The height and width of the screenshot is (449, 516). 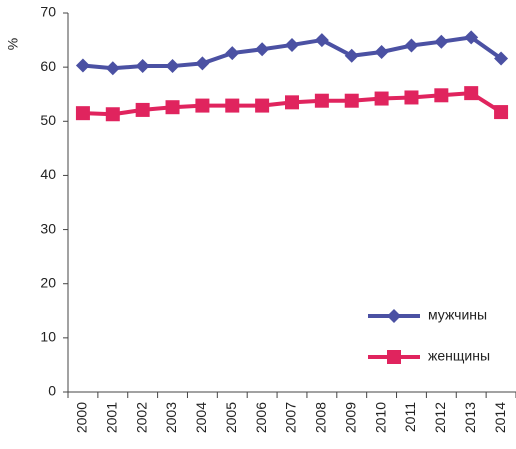 What do you see at coordinates (261, 417) in the screenshot?
I see `x-tick-label: 2006` at bounding box center [261, 417].